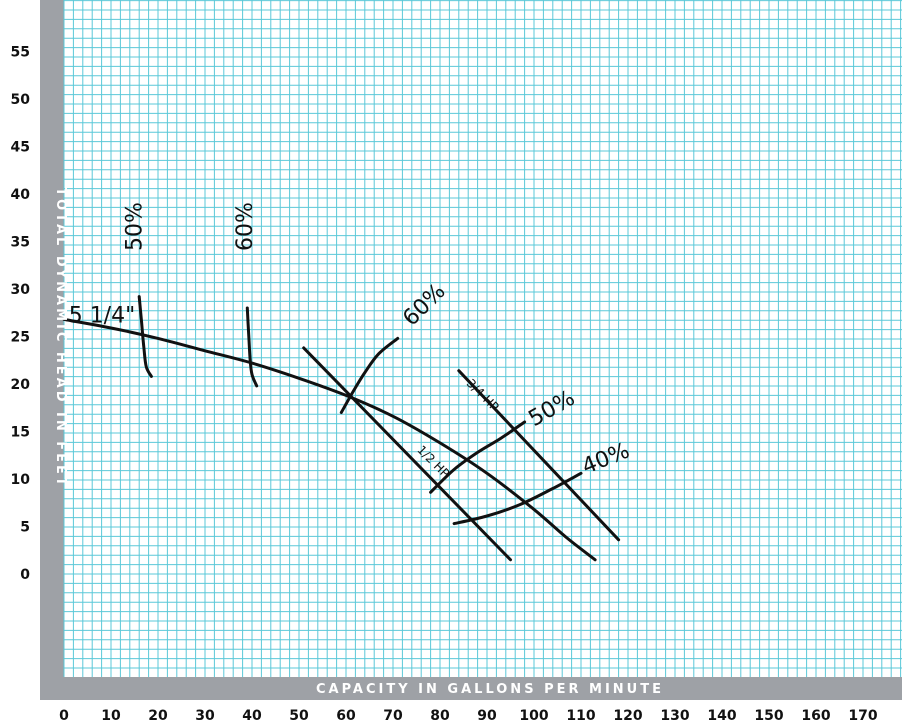  I want to click on x-tick-label: 110, so click(580, 716).